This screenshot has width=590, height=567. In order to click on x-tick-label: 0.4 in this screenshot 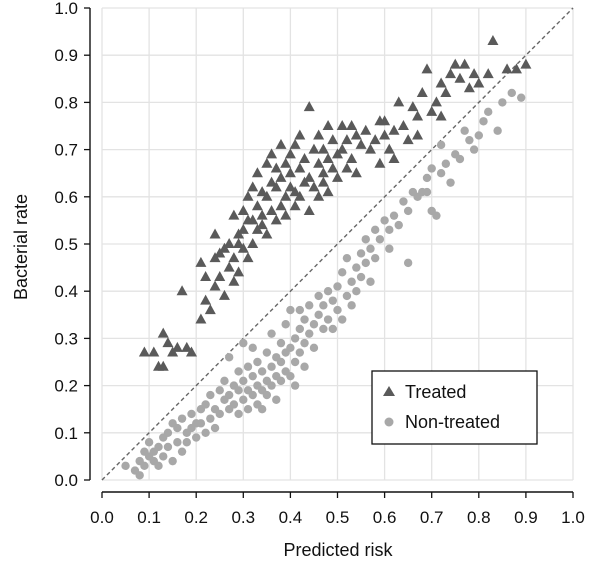, I will do `click(291, 517)`.